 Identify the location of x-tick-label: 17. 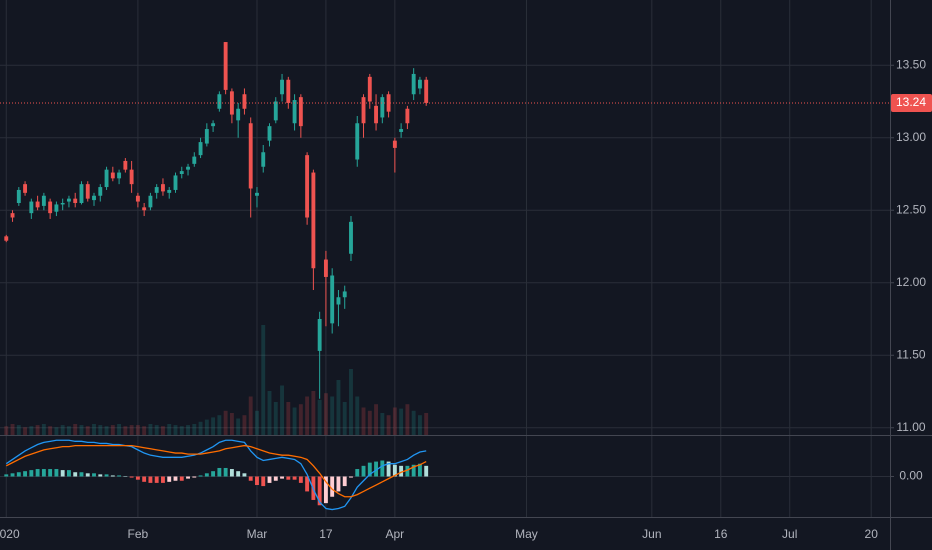
(326, 534).